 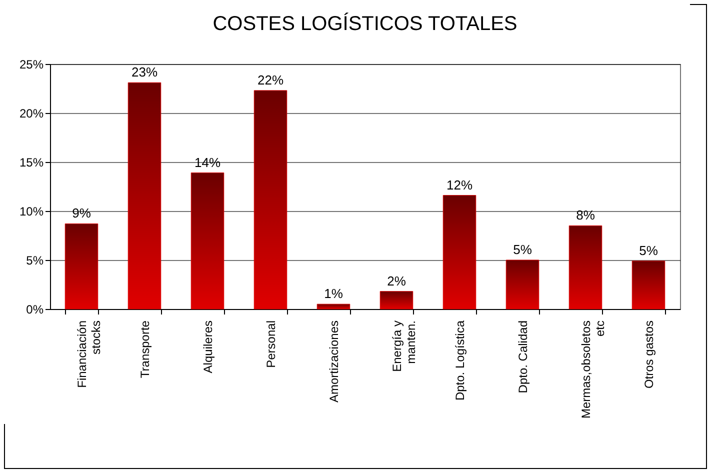 I want to click on data-label: 23%, so click(x=144, y=72).